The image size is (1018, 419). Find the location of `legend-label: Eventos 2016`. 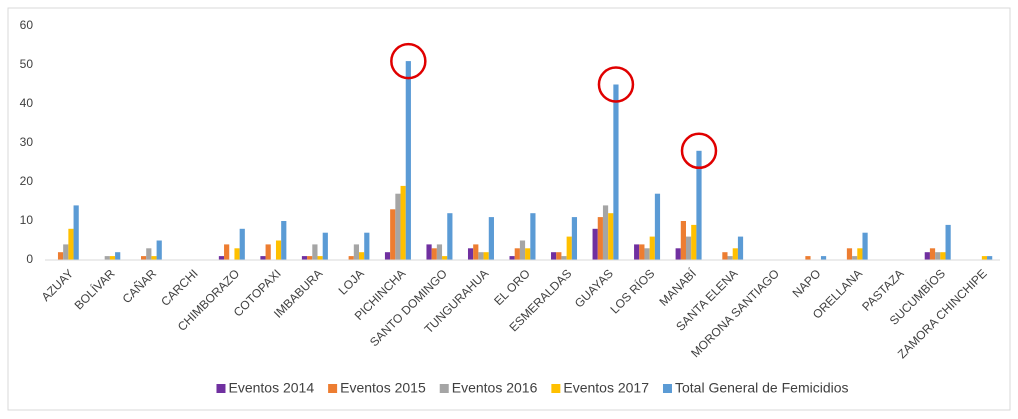

legend-label: Eventos 2016 is located at coordinates (495, 388).